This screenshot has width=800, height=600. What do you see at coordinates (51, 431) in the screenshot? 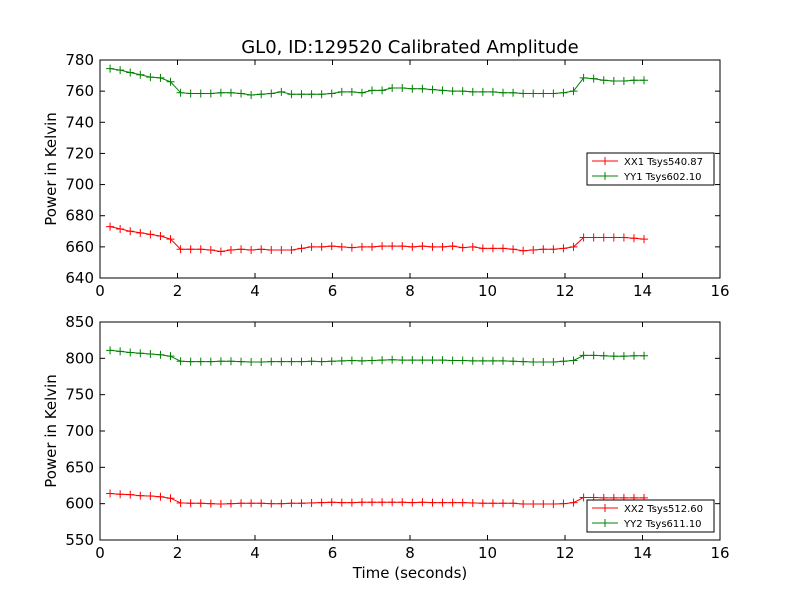
I see `y-axis-label: Power in Kelvin` at bounding box center [51, 431].